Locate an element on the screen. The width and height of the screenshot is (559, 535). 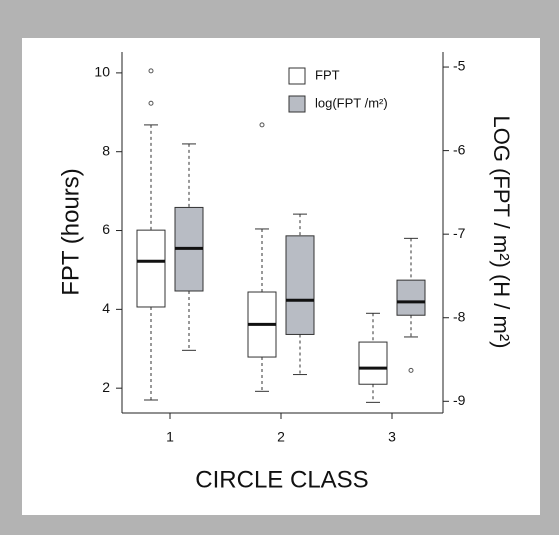
y2-tick-label: -8 is located at coordinates (459, 316).